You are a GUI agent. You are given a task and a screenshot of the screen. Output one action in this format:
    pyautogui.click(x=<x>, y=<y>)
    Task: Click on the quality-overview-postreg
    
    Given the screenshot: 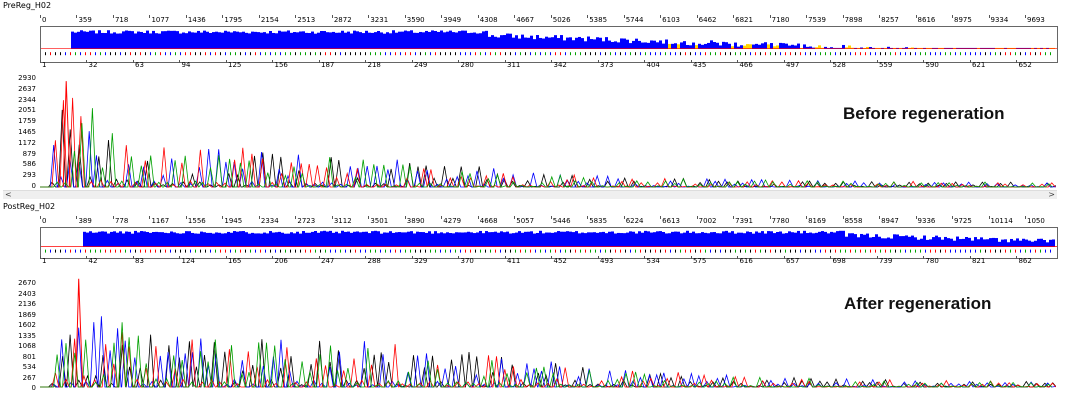 What is the action you would take?
    pyautogui.click(x=549, y=243)
    